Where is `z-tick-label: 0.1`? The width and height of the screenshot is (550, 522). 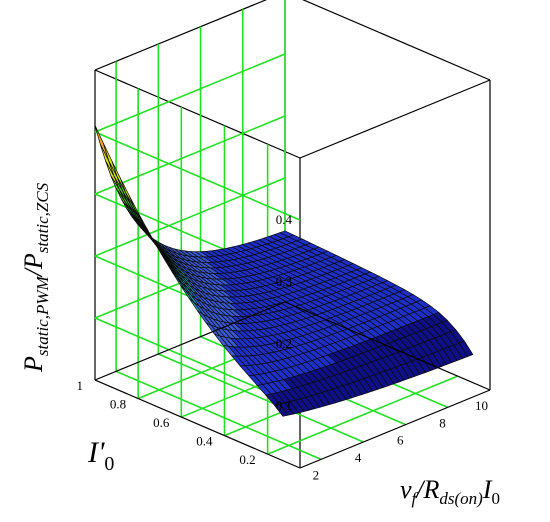 z-tick-label: 0.1 is located at coordinates (284, 405).